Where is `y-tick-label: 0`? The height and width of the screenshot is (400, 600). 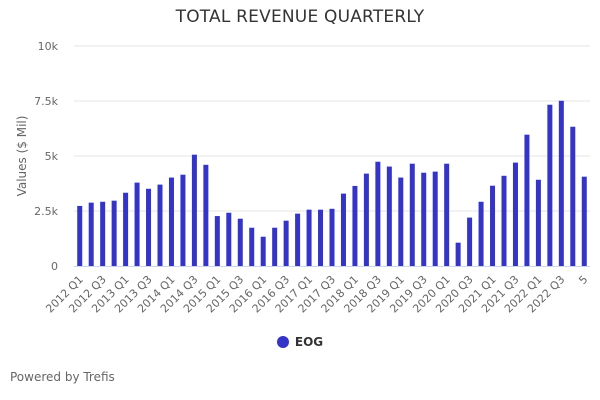 y-tick-label: 0 is located at coordinates (54, 266).